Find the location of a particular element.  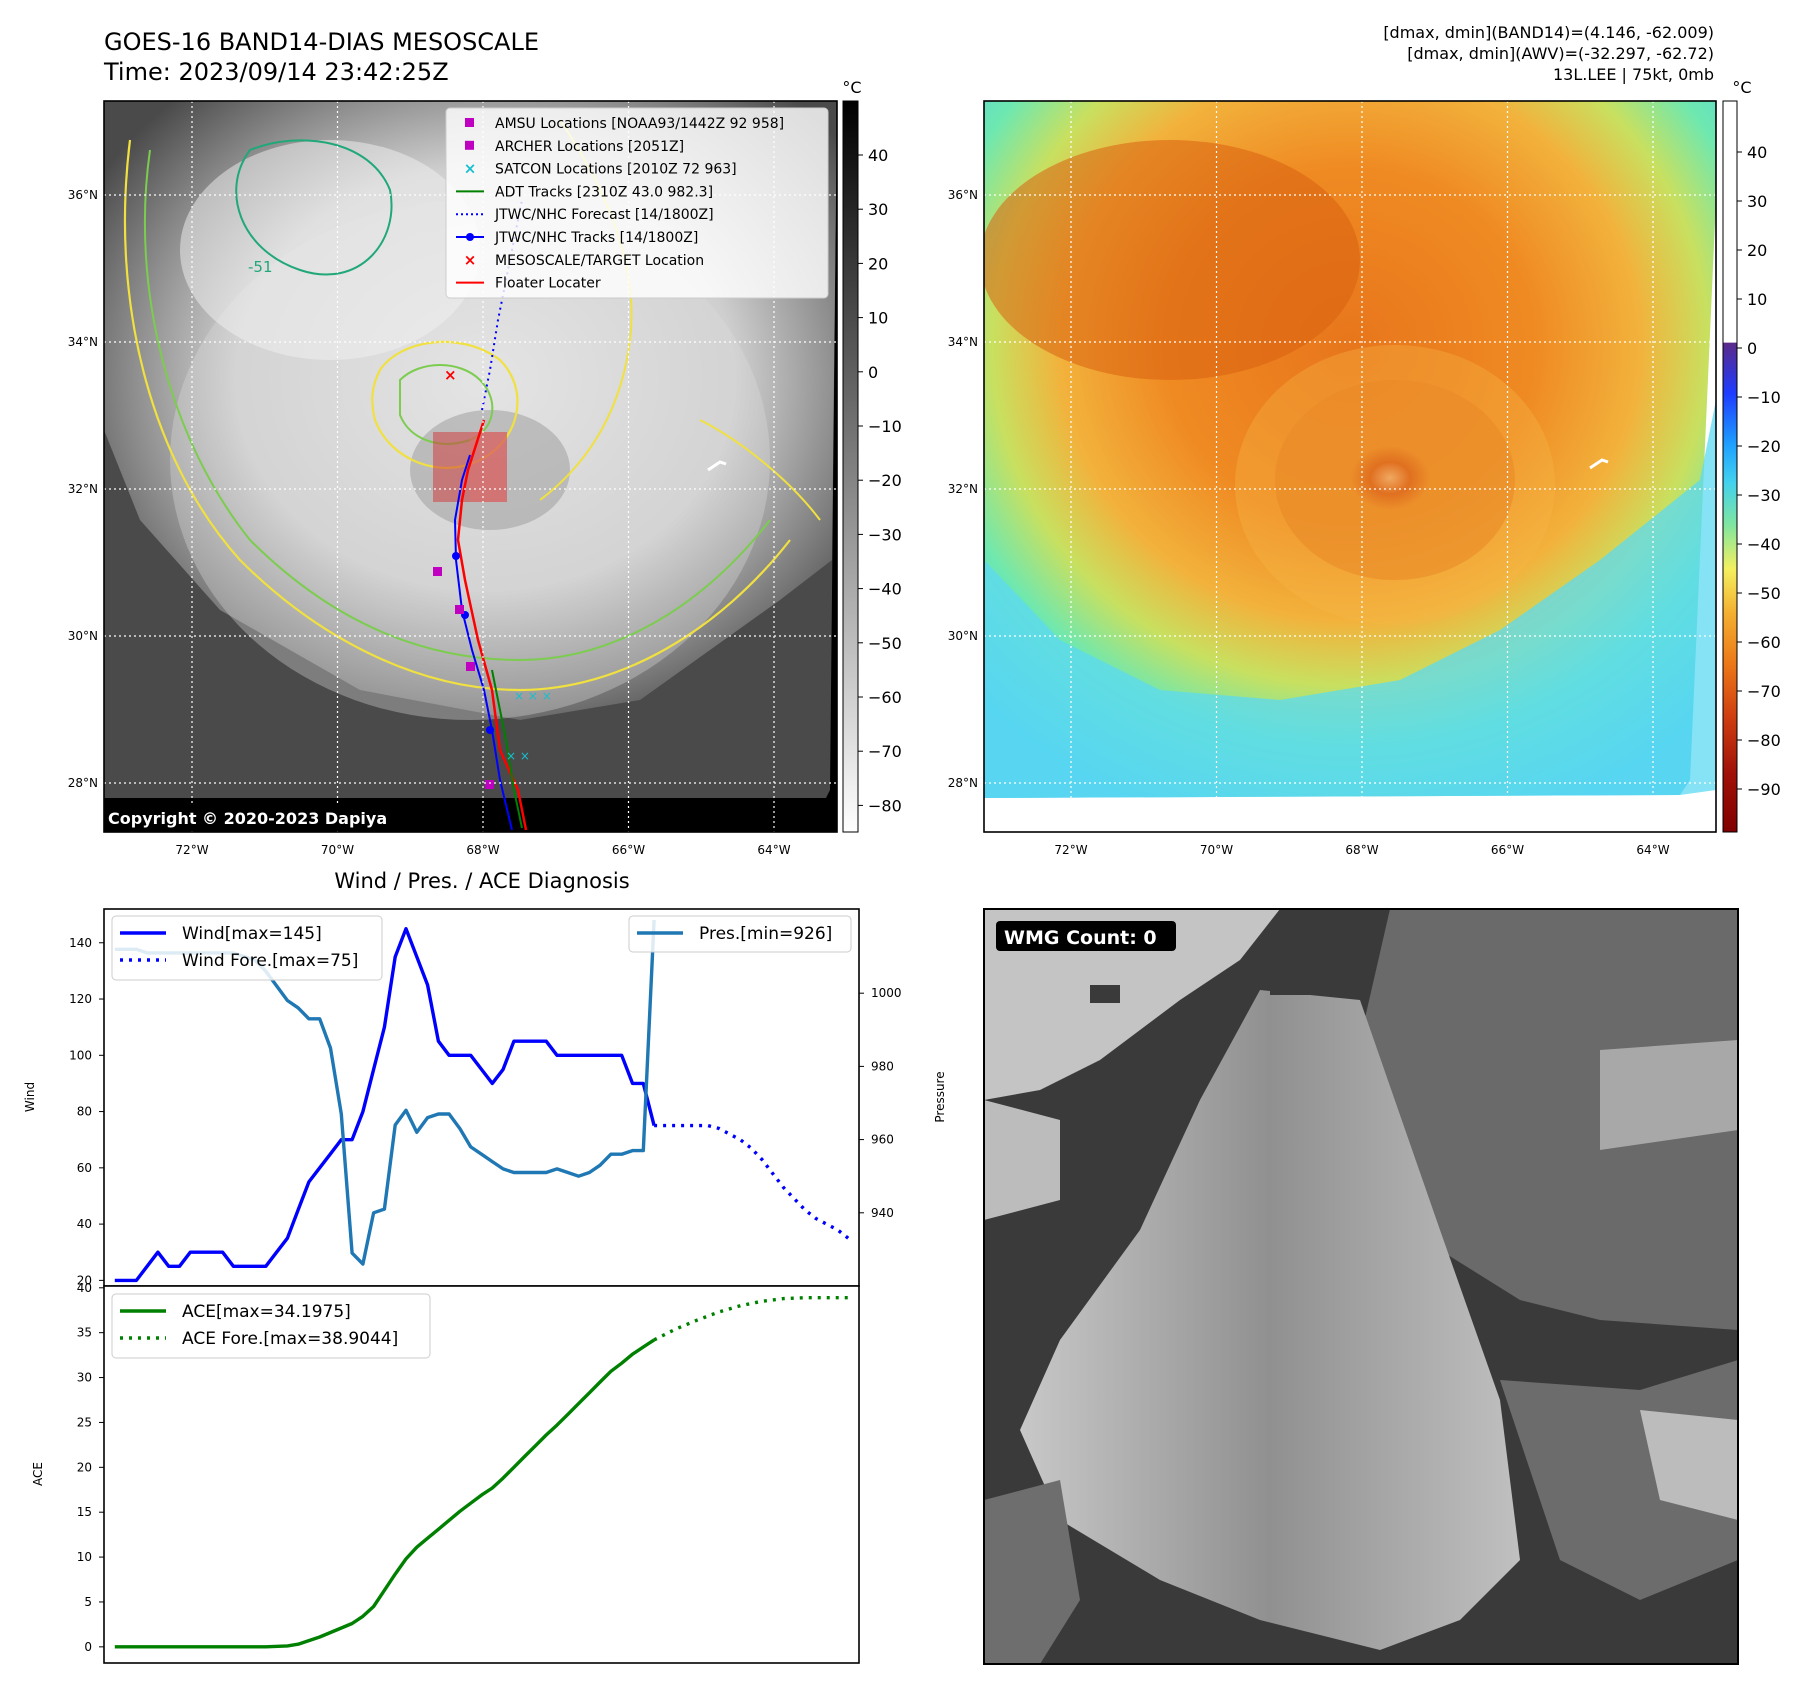

awv-colorbar: °C 40 30 20 10 0 −10 −20 −30 −40 −50 −60 −70 −80 −90 is located at coordinates (1751, 455).